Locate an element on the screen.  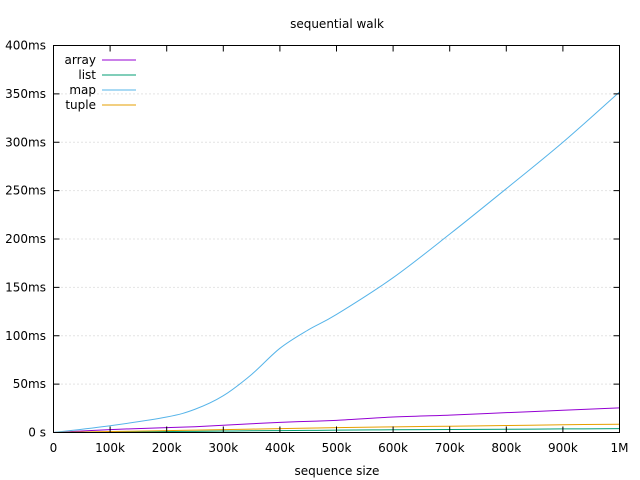
y-tick-label: 300ms is located at coordinates (25, 142).